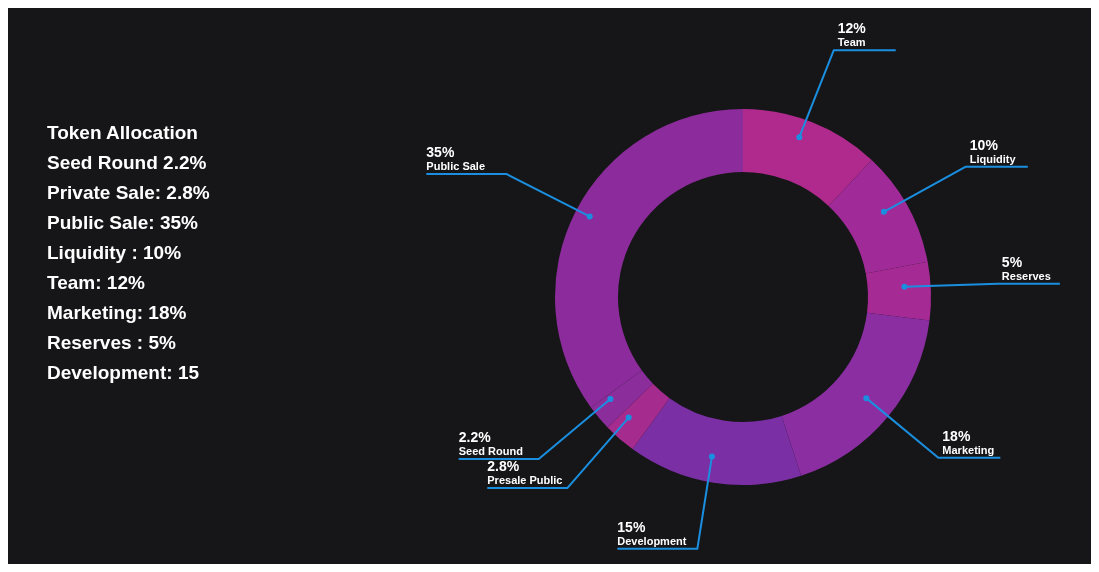  I want to click on text: Marketing: 18%, so click(117, 313).